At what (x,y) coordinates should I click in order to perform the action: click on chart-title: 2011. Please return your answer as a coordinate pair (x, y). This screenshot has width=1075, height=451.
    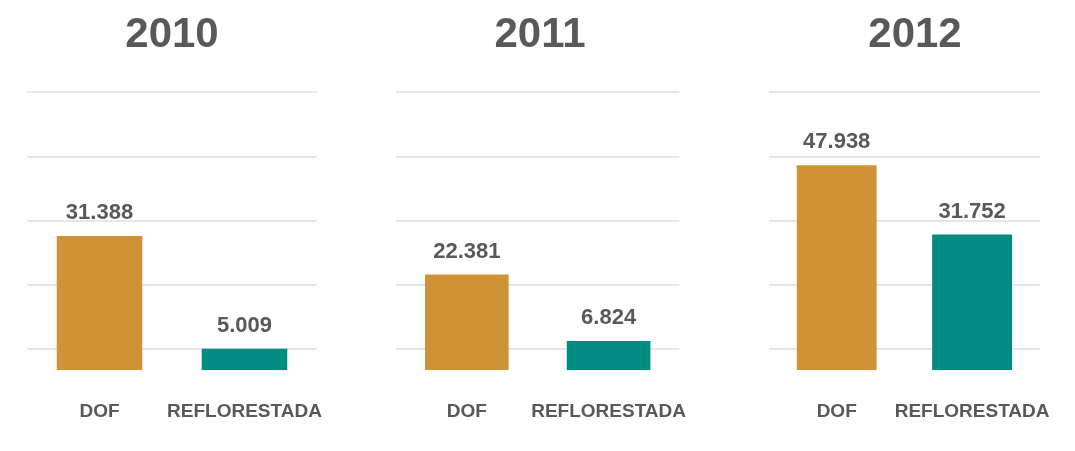
    Looking at the image, I should click on (540, 32).